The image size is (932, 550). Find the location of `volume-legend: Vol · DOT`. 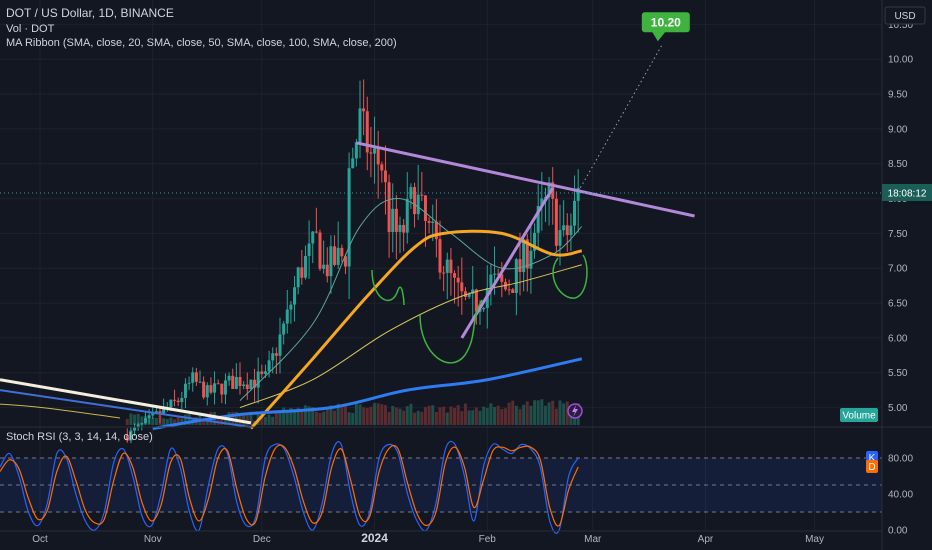

volume-legend: Vol · DOT is located at coordinates (30, 29).